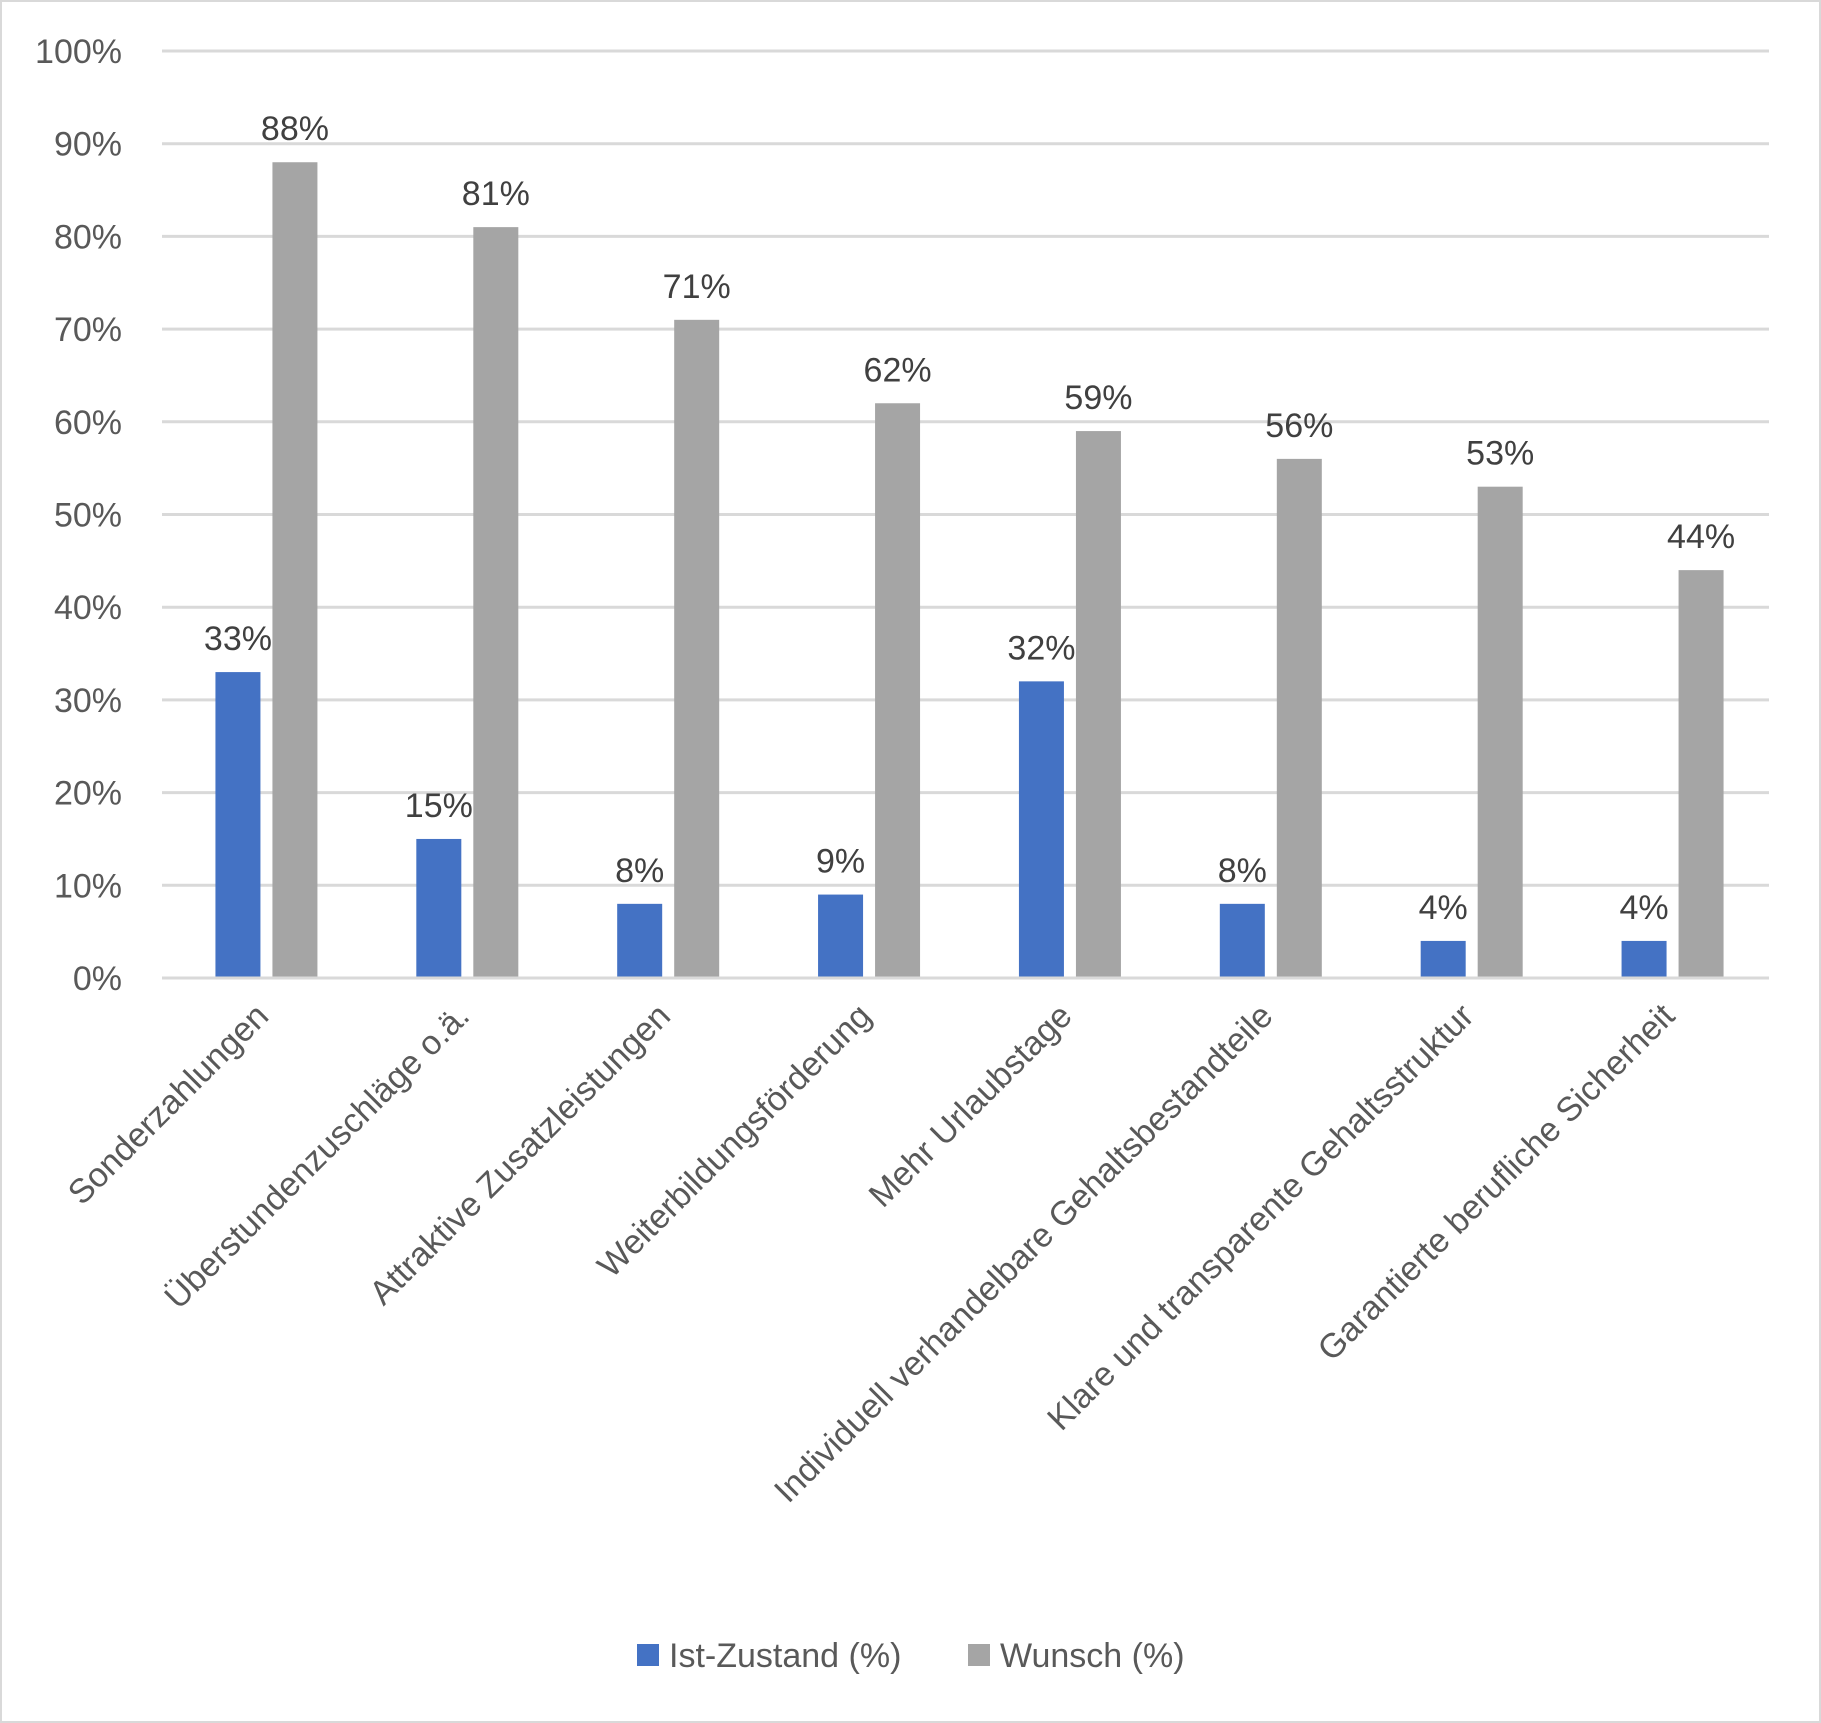  I want to click on y-tick-label: 10%, so click(88, 886).